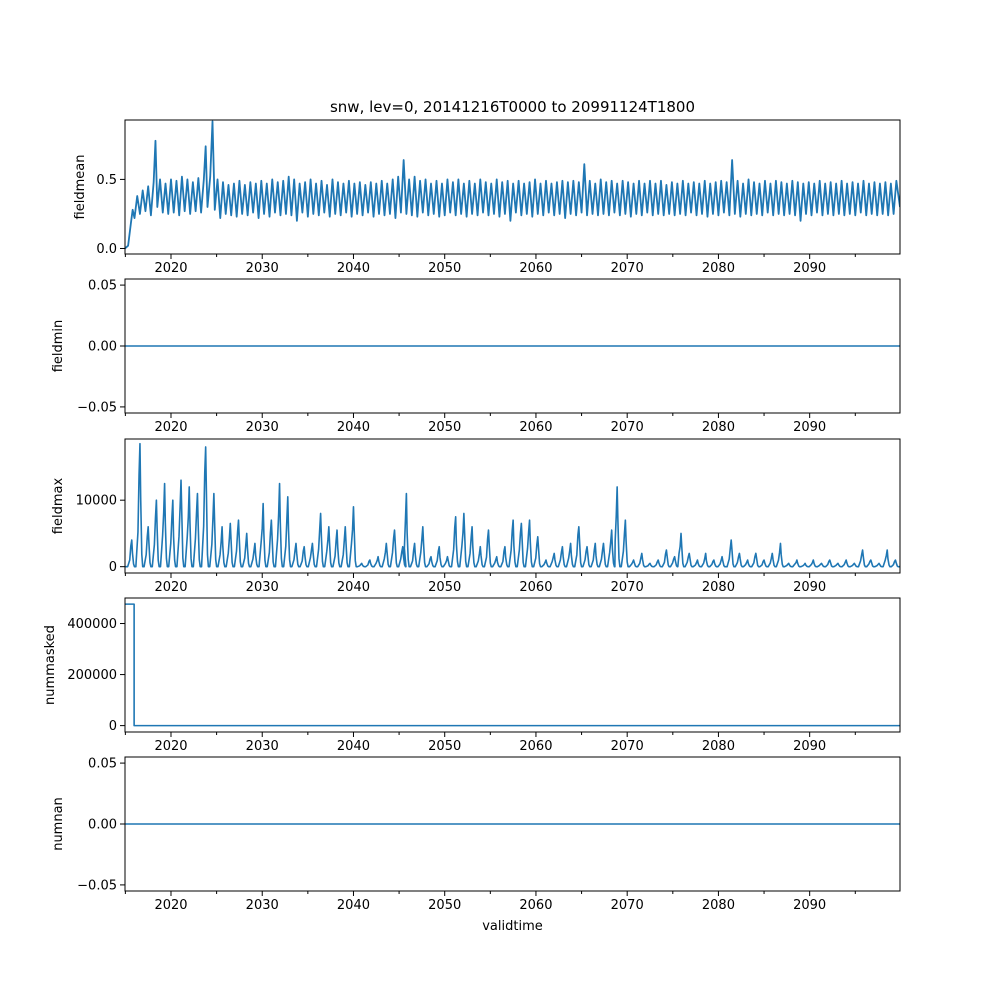 The image size is (1000, 1000). I want to click on fieldmax-series-line, so click(512, 505).